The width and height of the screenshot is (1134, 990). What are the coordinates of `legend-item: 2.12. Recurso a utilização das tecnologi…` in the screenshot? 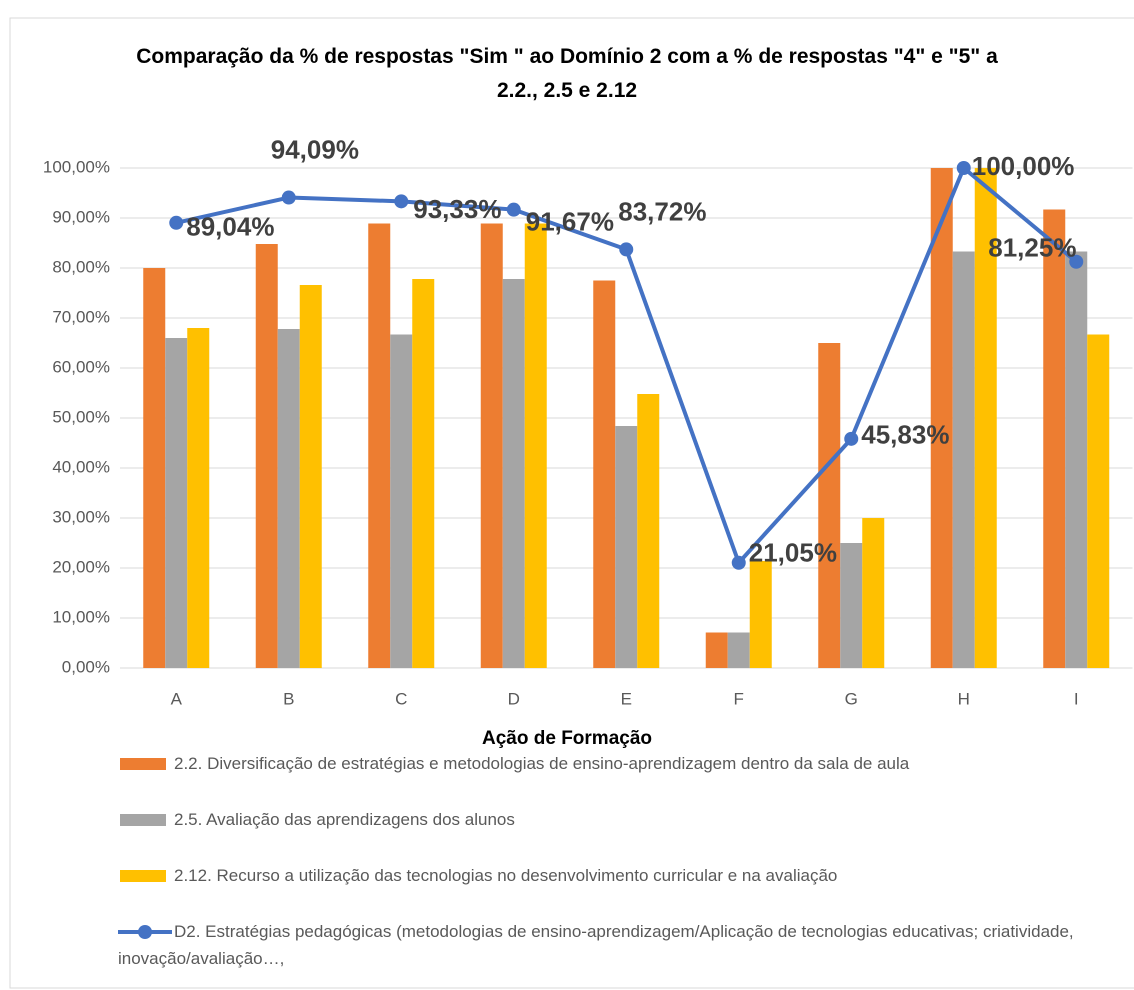 It's located at (608, 875).